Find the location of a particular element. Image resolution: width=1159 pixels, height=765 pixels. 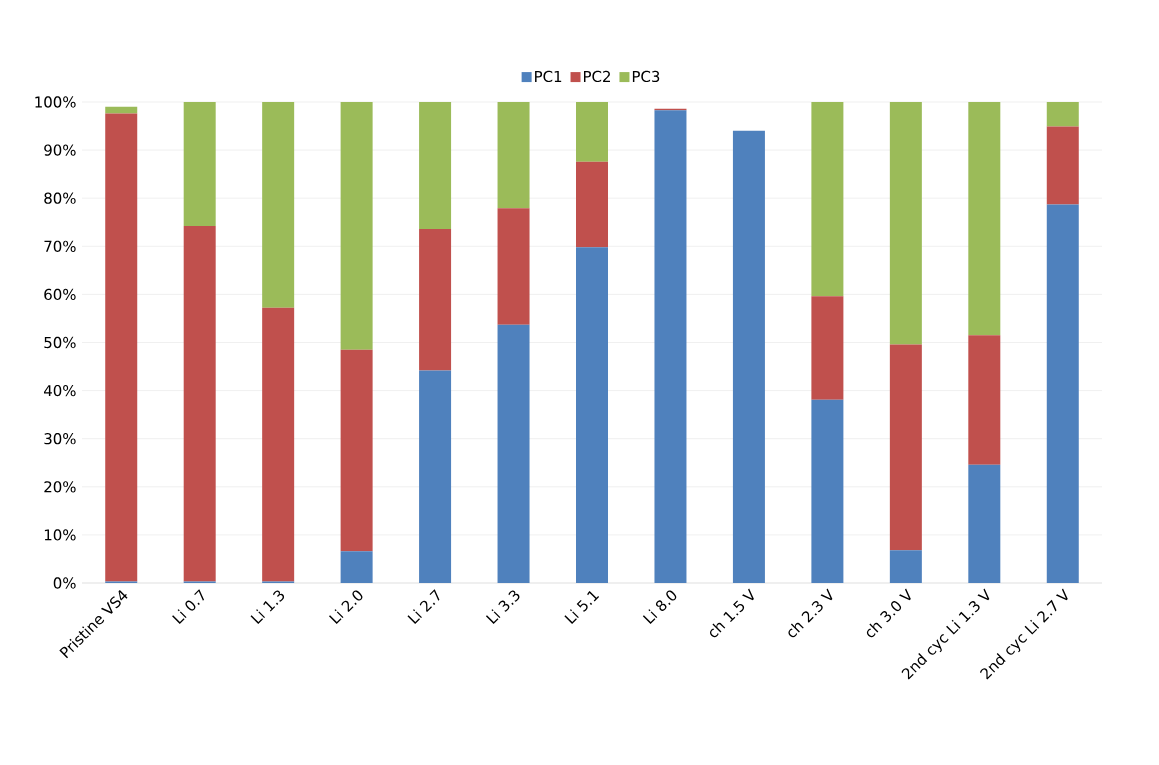

y-tick-label: 40% is located at coordinates (60, 390).